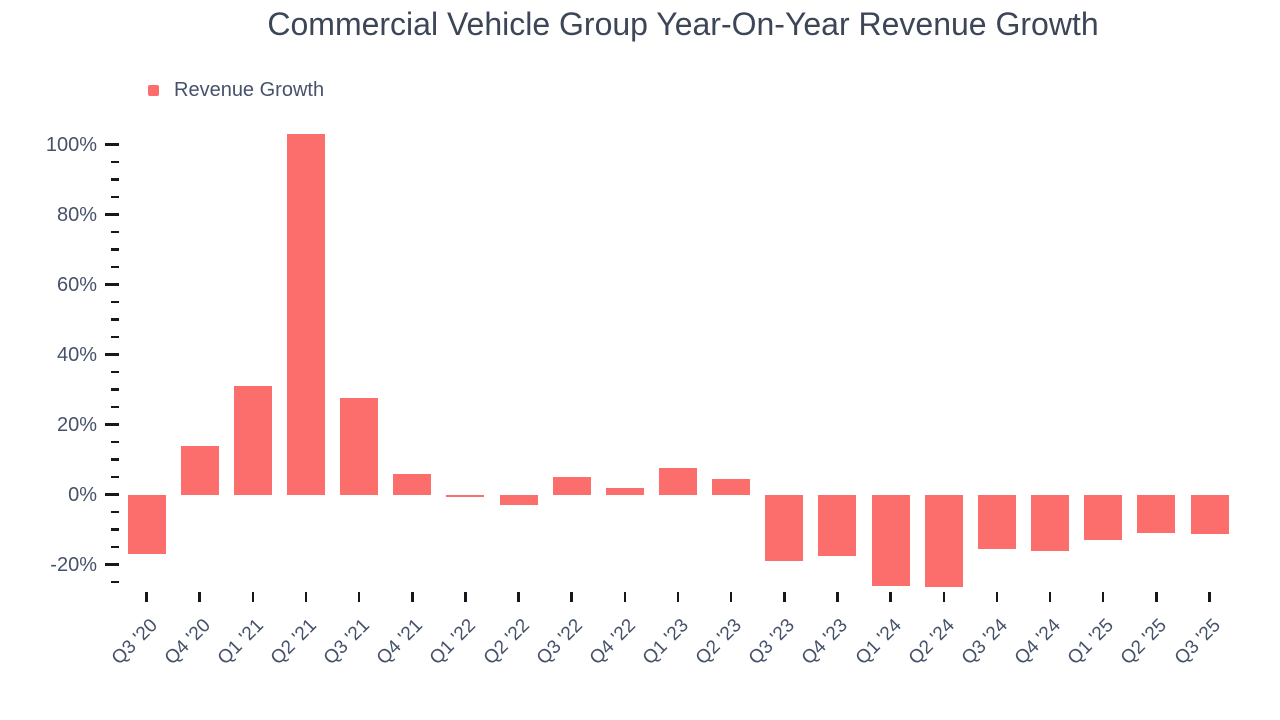 This screenshot has height=720, width=1280. I want to click on y-axis-label-40: 40%, so click(76, 354).